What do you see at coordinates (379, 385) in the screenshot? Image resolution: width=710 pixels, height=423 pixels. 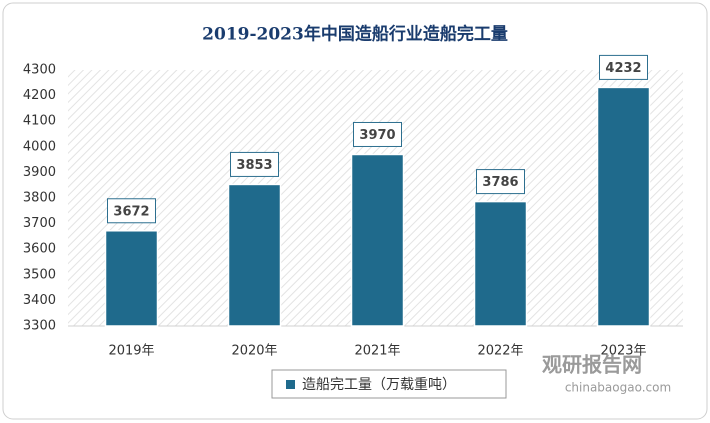 I see `legend-label: 造船完工量（万载重吨）` at bounding box center [379, 385].